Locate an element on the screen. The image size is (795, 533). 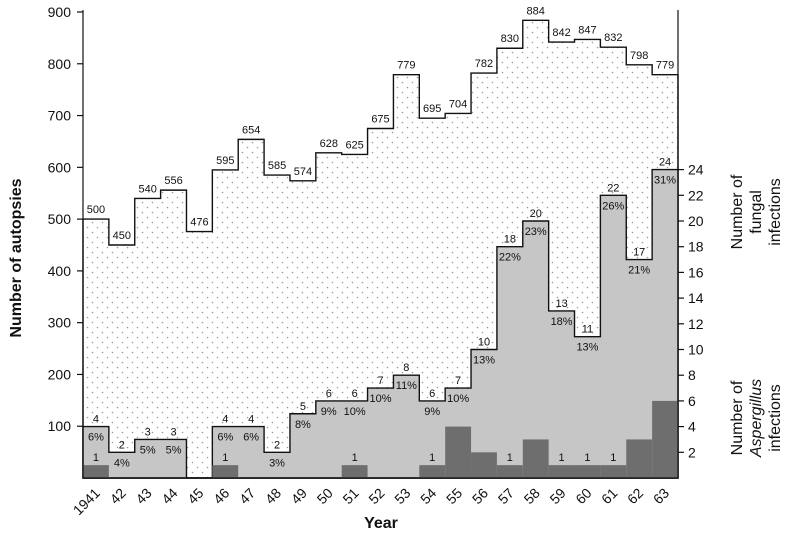
left-tick-label: 800 is located at coordinates (60, 64).